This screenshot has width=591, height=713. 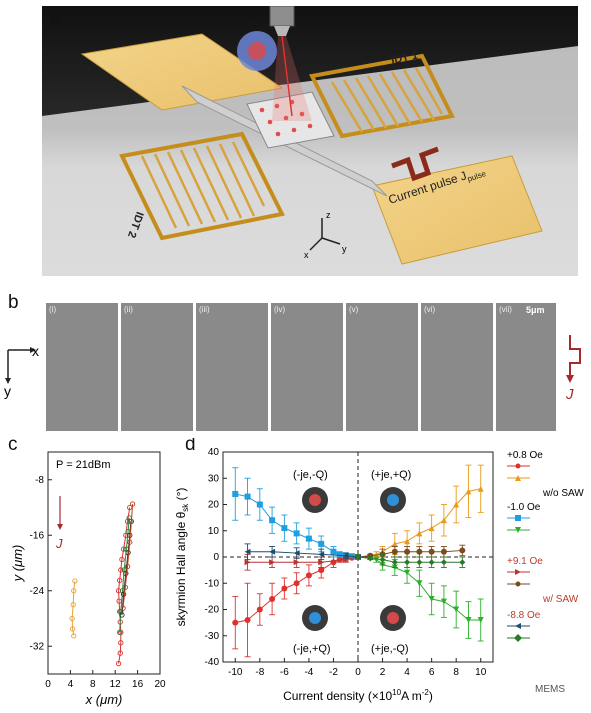 I want to click on y-tick-label: 20, so click(x=214, y=505).